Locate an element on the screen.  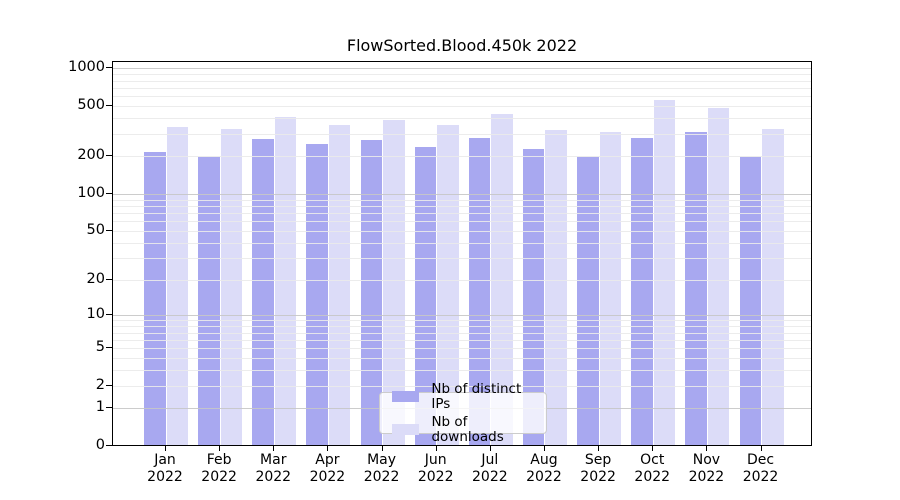
y-tick-label: 200 is located at coordinates (91, 155).